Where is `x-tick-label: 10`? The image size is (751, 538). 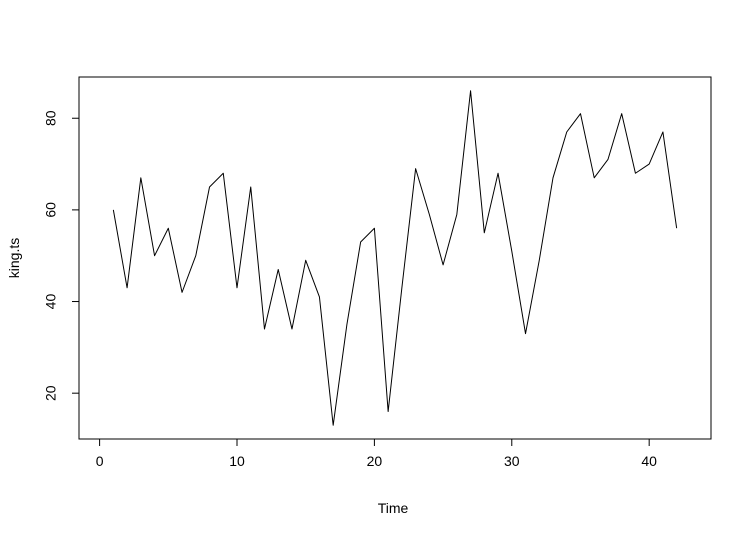 x-tick-label: 10 is located at coordinates (237, 461).